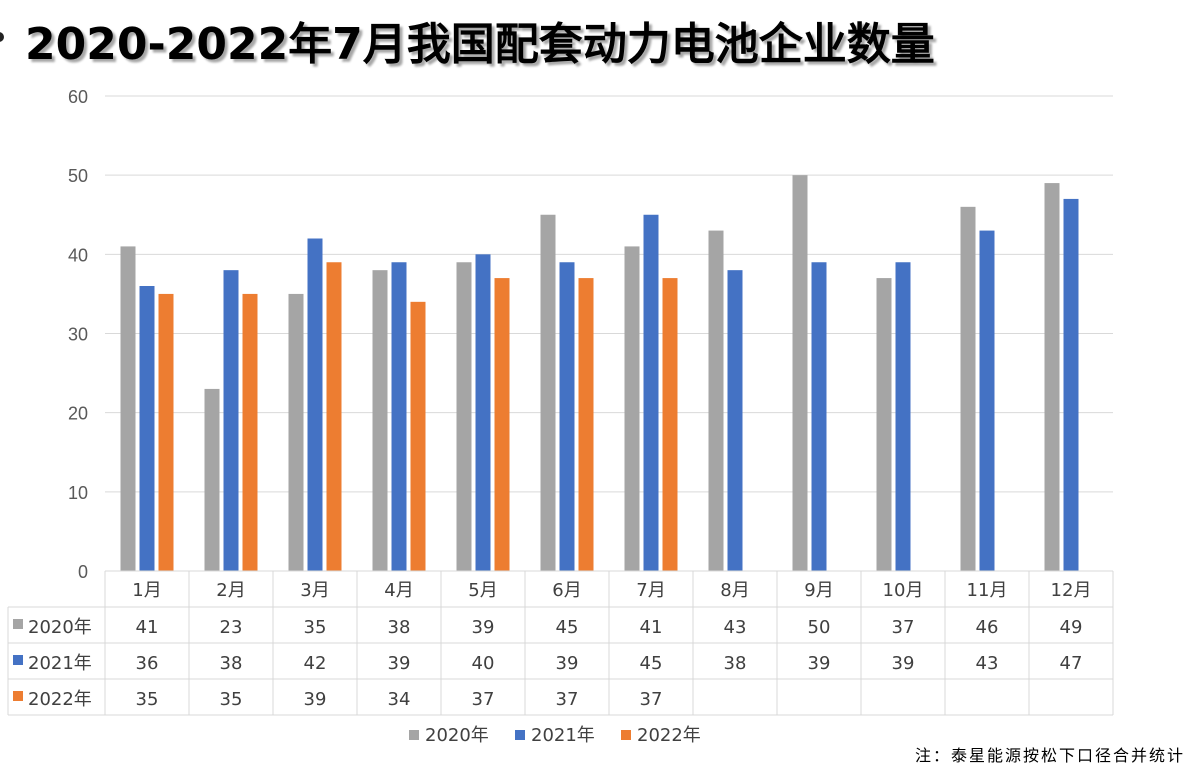 This screenshot has width=1195, height=768. I want to click on y-tick-label: 0, so click(83, 572).